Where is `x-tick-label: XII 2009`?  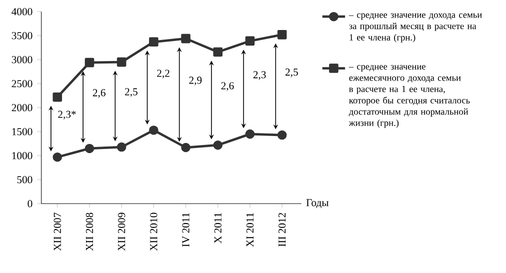 x-tick-label: XII 2009 is located at coordinates (122, 231).